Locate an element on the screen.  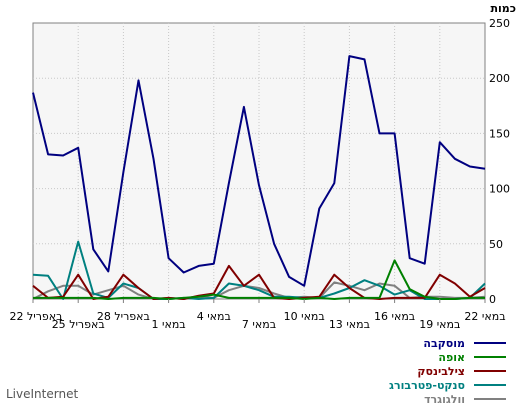
liveinternet-brand: LiveInternet is located at coordinates (42, 394).